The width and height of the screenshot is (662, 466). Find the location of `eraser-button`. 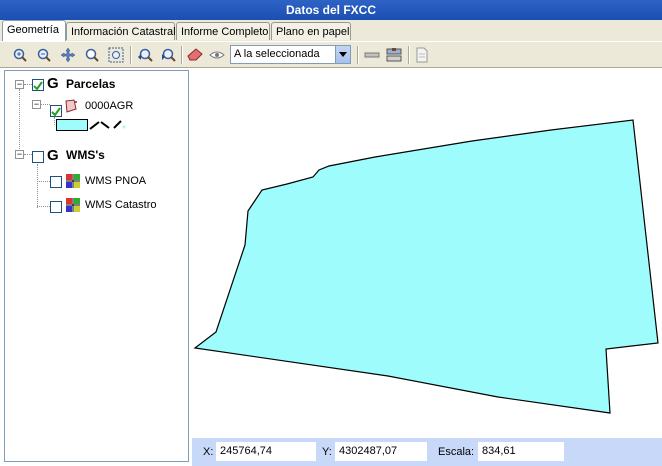

eraser-button is located at coordinates (195, 55).